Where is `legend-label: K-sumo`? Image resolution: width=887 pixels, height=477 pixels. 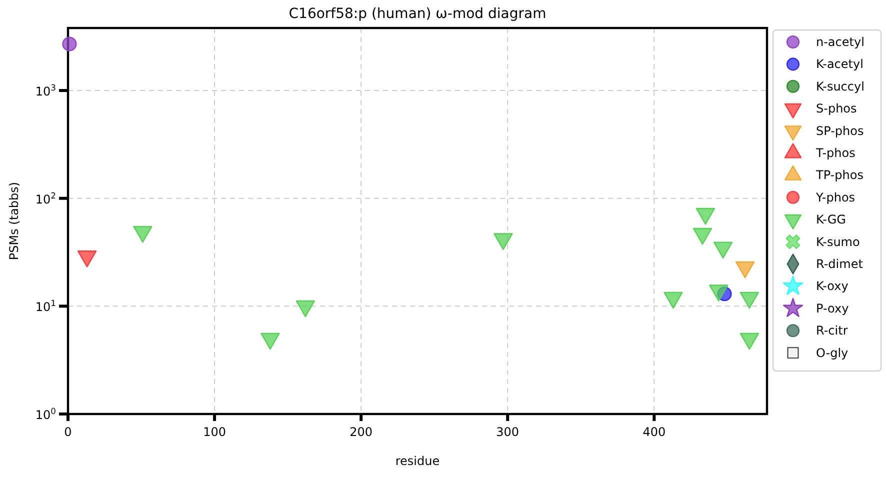
legend-label: K-sumo is located at coordinates (838, 241).